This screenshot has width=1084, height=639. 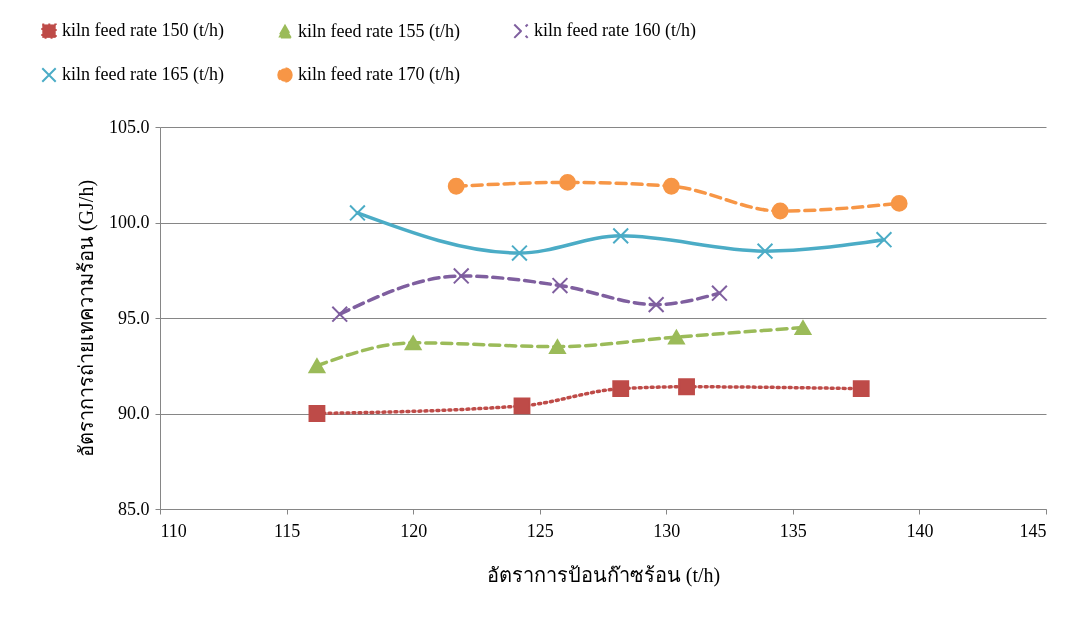 What do you see at coordinates (603, 575) in the screenshot?
I see `x-axis-title: อัตราการป้อนก๊าซร้อน (t/h)` at bounding box center [603, 575].